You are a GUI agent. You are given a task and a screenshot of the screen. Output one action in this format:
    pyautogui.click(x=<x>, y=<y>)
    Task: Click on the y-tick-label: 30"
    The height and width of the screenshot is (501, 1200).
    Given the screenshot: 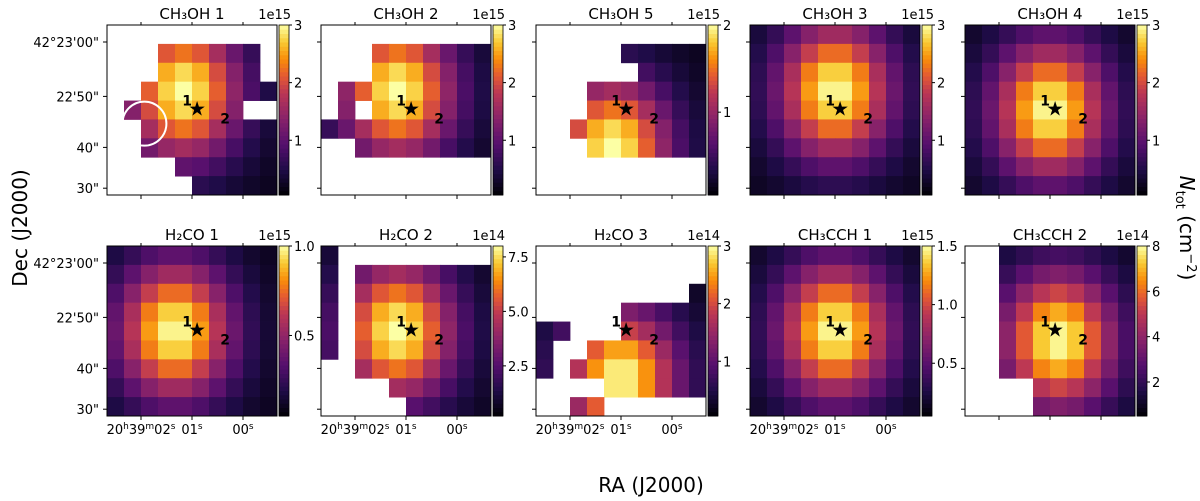 What is the action you would take?
    pyautogui.click(x=87, y=189)
    